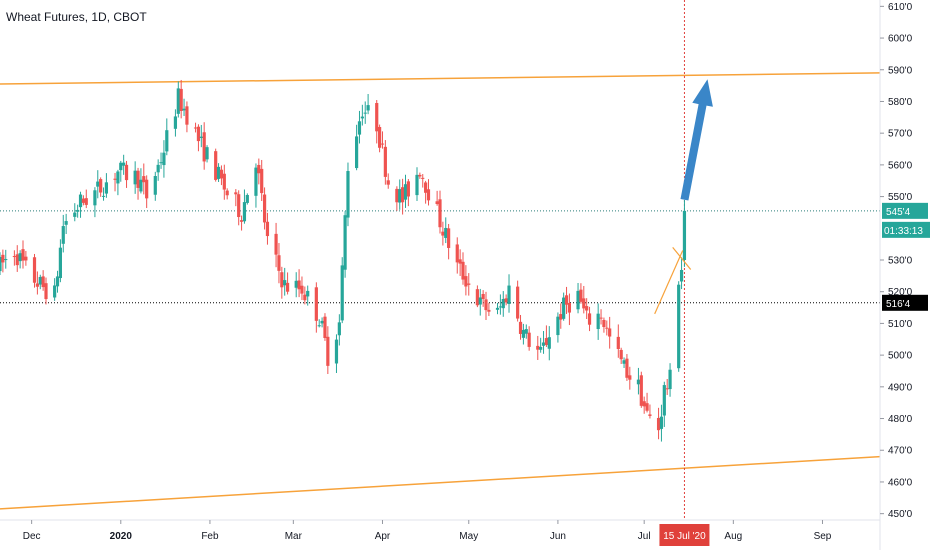 This screenshot has height=550, width=932. I want to click on pattern-line, so click(669, 282).